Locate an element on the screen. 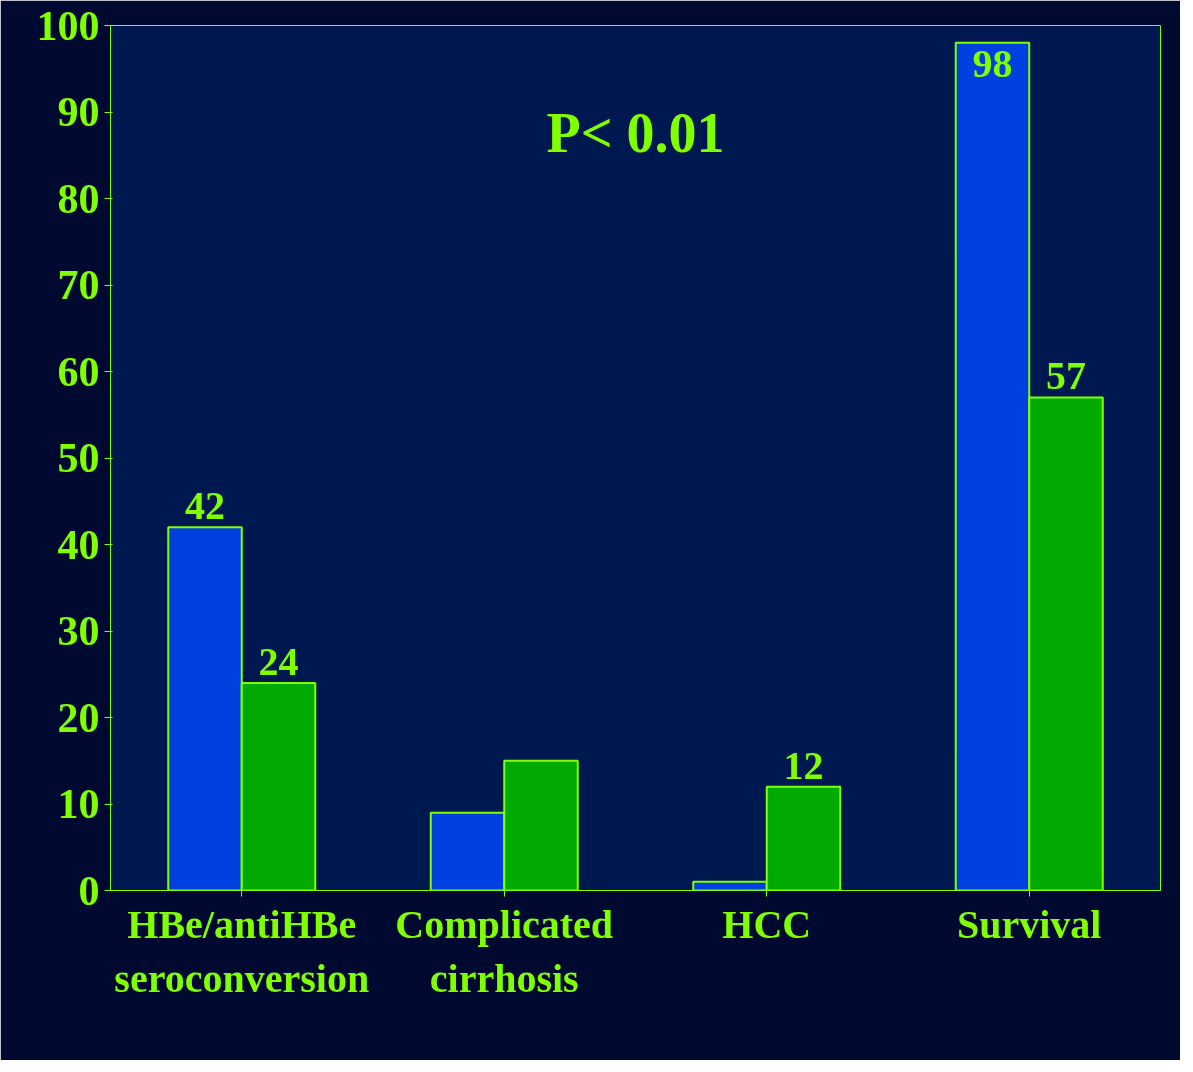  x-tick-label: Complicated cirrhosis is located at coordinates (504, 951).